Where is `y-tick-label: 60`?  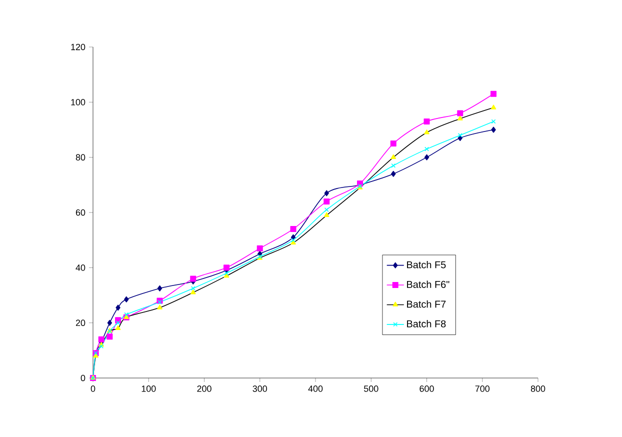 y-tick-label: 60 is located at coordinates (81, 212).